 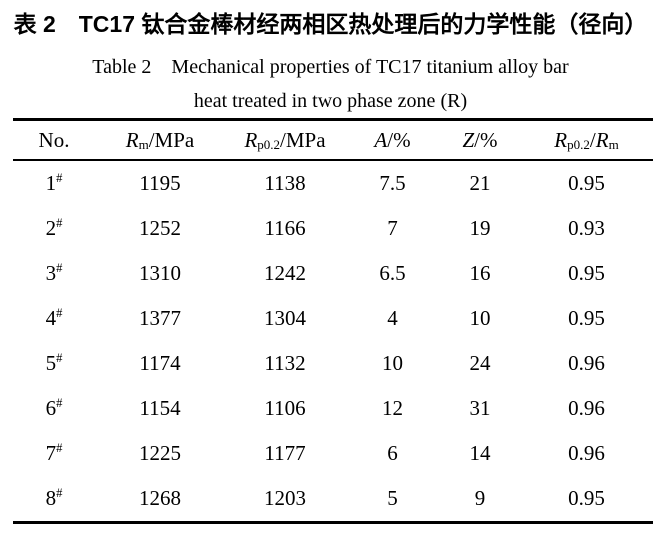 I want to click on cell-rp02: 1132, so click(x=285, y=363).